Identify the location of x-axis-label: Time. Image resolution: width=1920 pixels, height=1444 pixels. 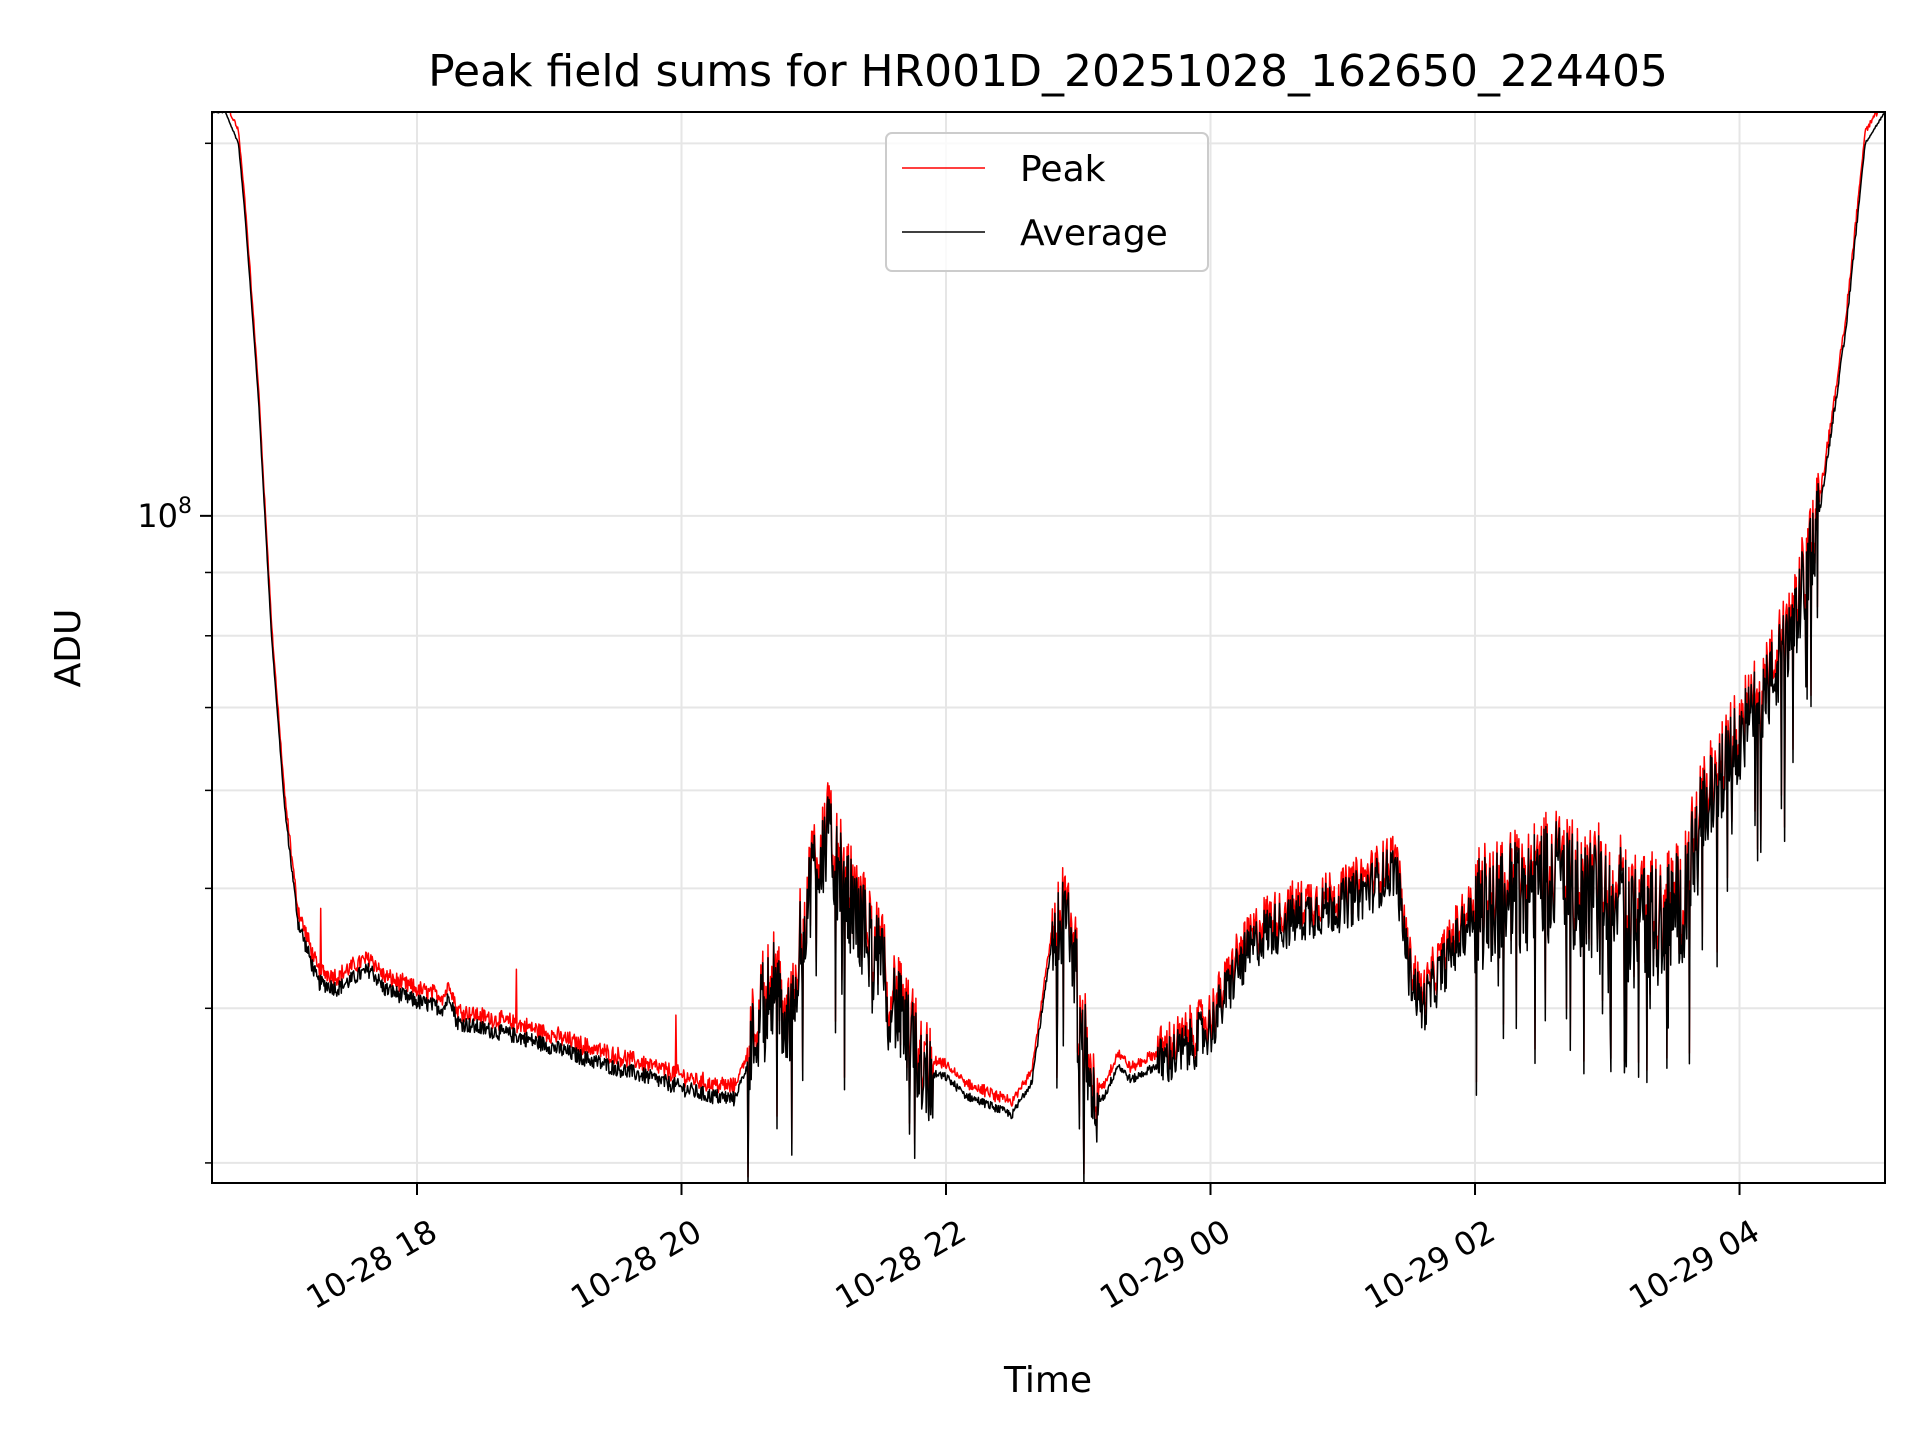
(1047, 1380).